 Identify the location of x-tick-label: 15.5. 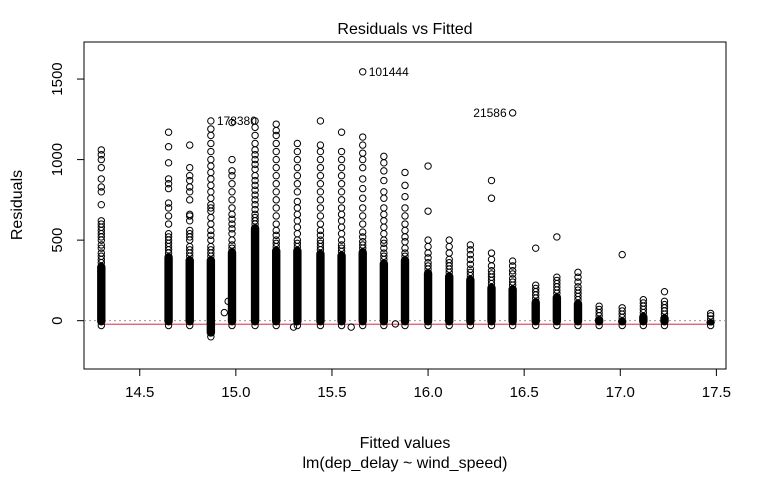
(331, 392).